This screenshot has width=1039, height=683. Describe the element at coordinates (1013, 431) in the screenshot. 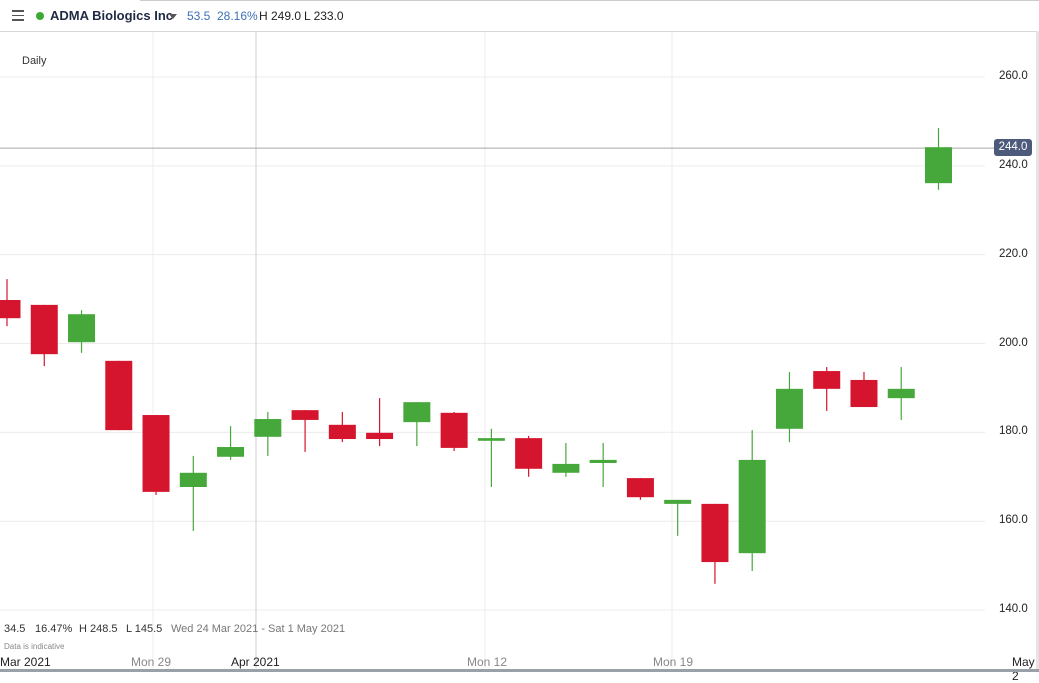

I see `y-tick-label: 180.0` at that location.